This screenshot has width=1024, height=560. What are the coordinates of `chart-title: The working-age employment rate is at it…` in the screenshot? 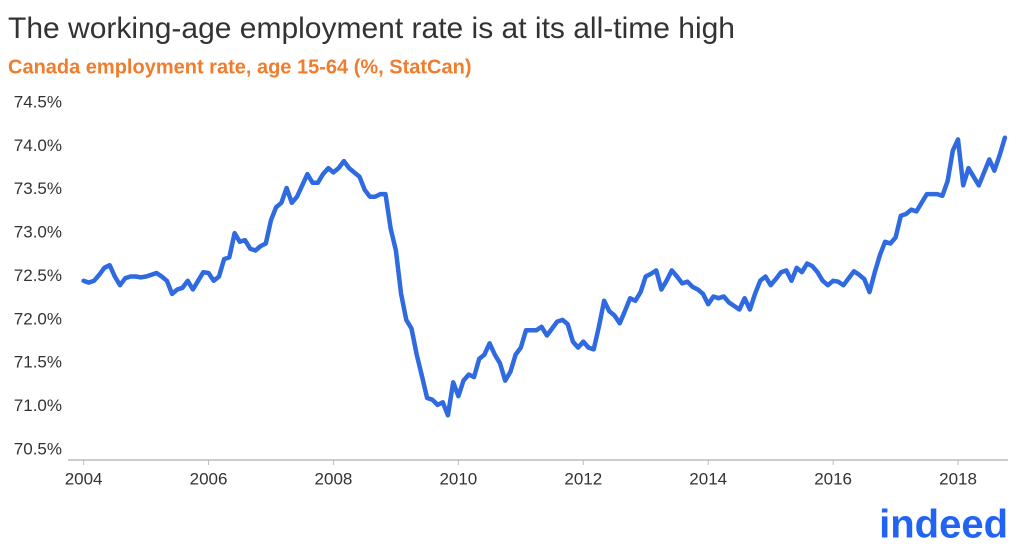 It's located at (371, 28).